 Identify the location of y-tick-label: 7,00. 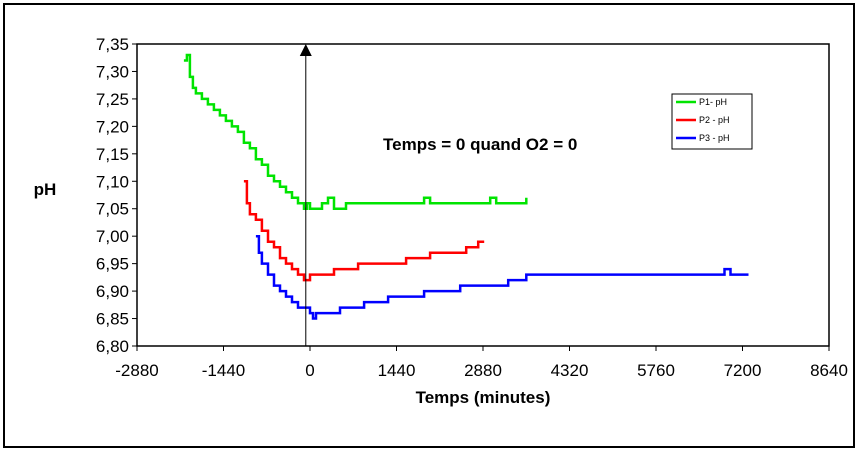
(112, 236).